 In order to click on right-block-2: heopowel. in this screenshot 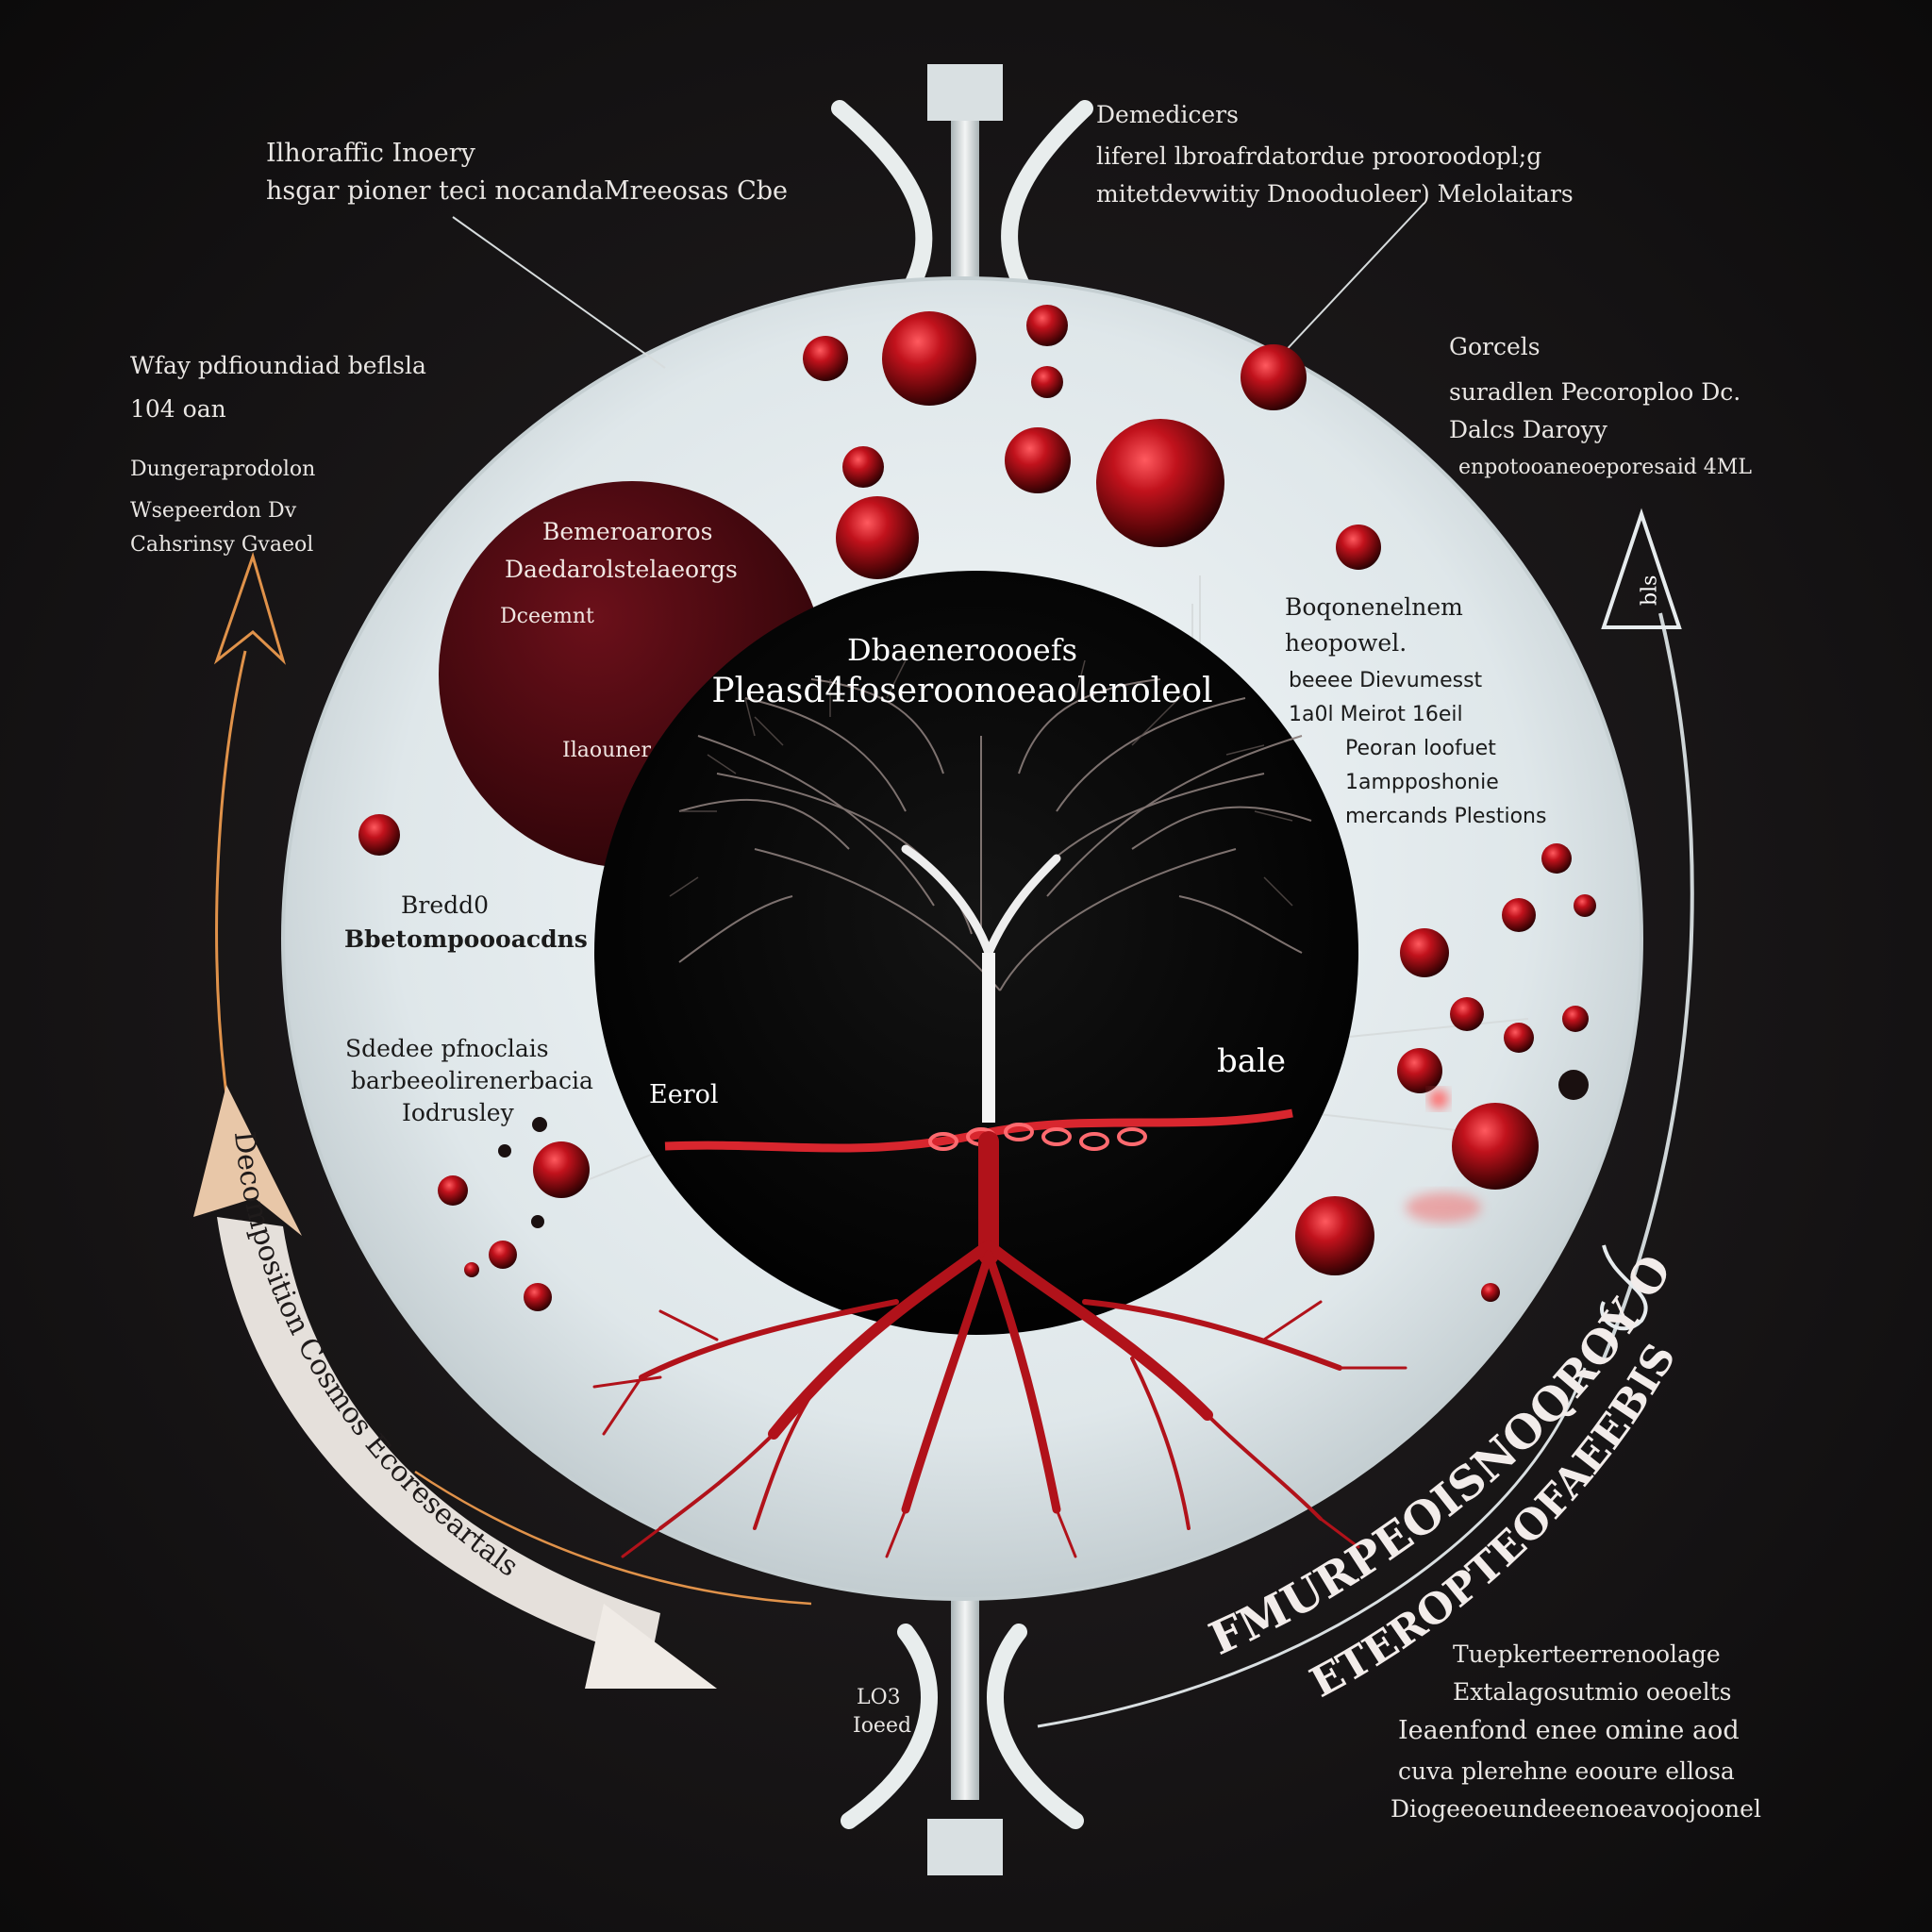, I will do `click(1346, 643)`.